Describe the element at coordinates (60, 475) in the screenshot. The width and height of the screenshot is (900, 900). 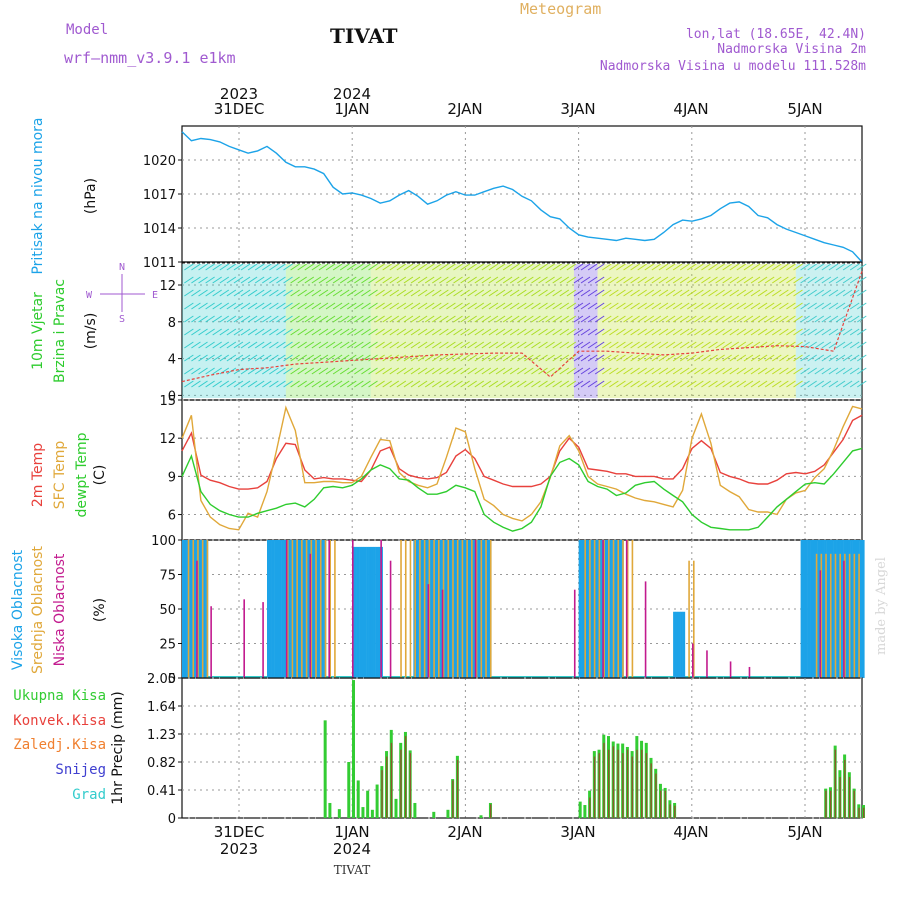
I see `temp-ylabel-2: SFC Temp` at that location.